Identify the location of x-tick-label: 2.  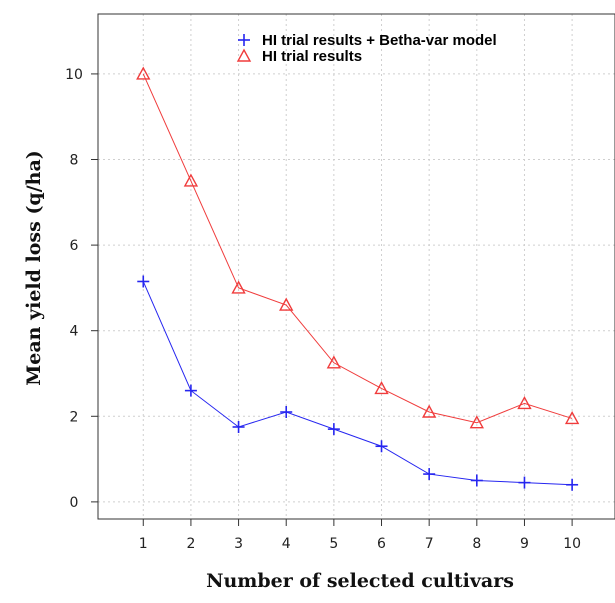
(190, 544).